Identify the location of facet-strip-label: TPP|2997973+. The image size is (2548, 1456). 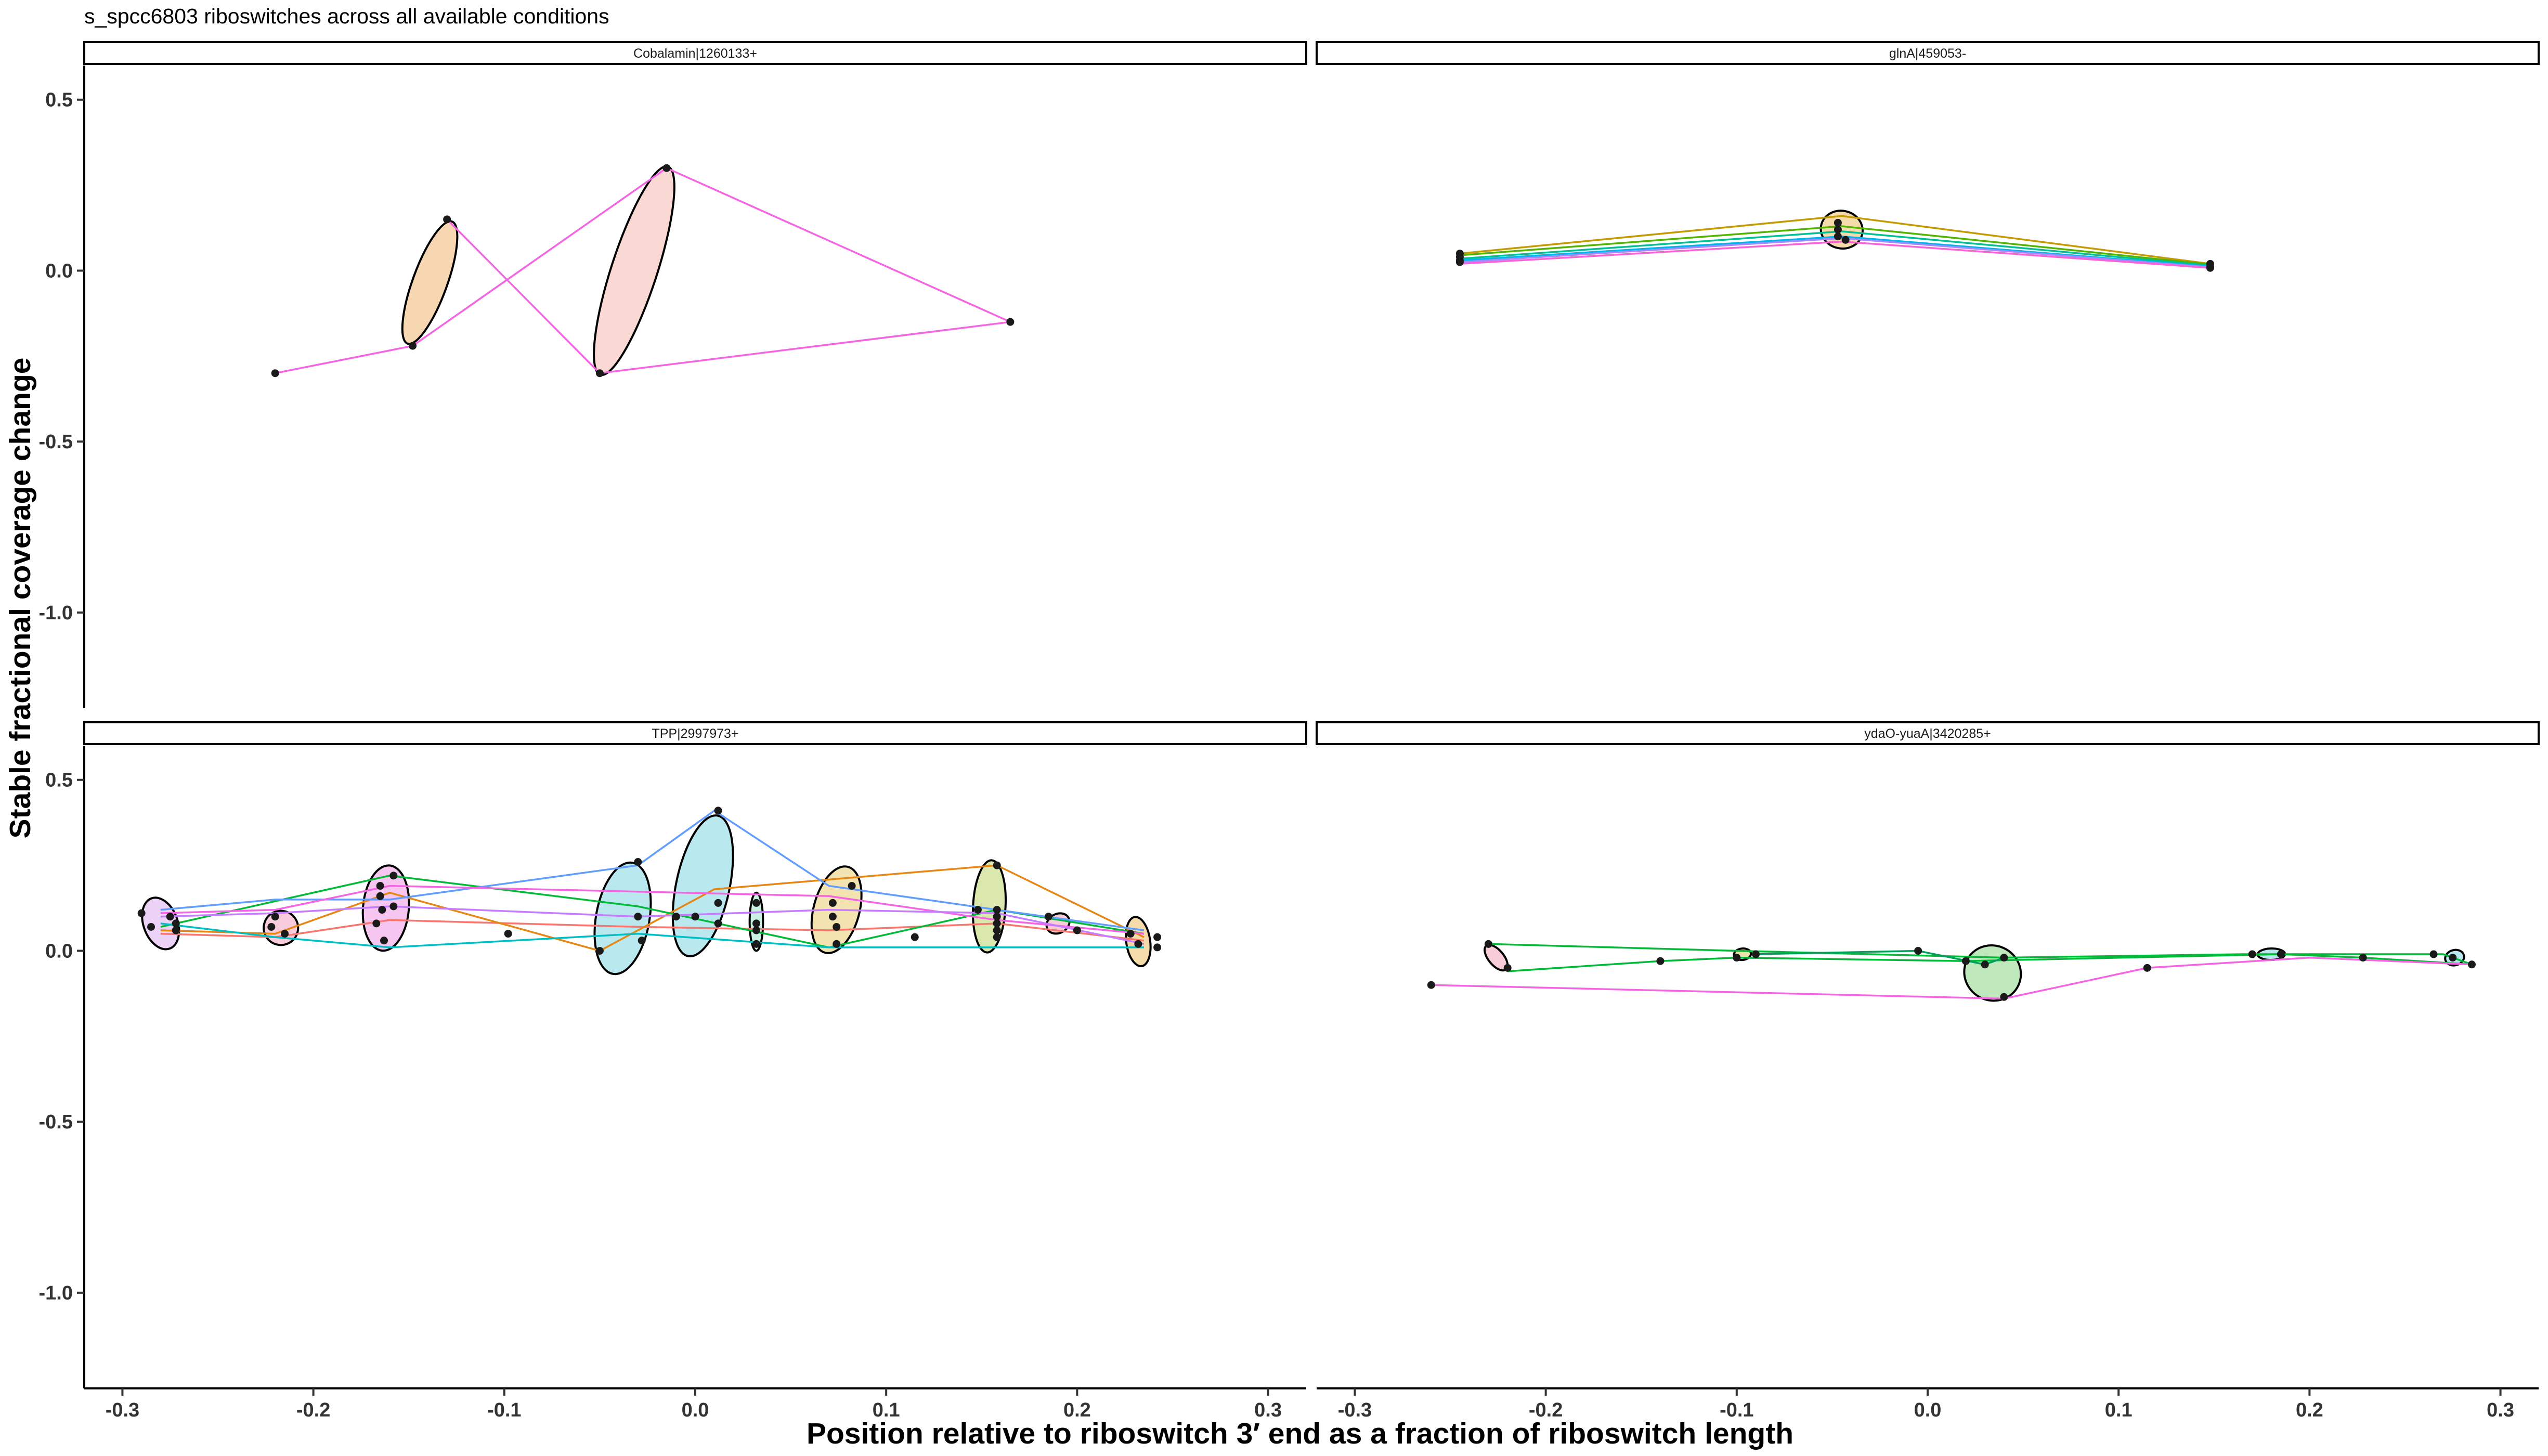
(695, 733).